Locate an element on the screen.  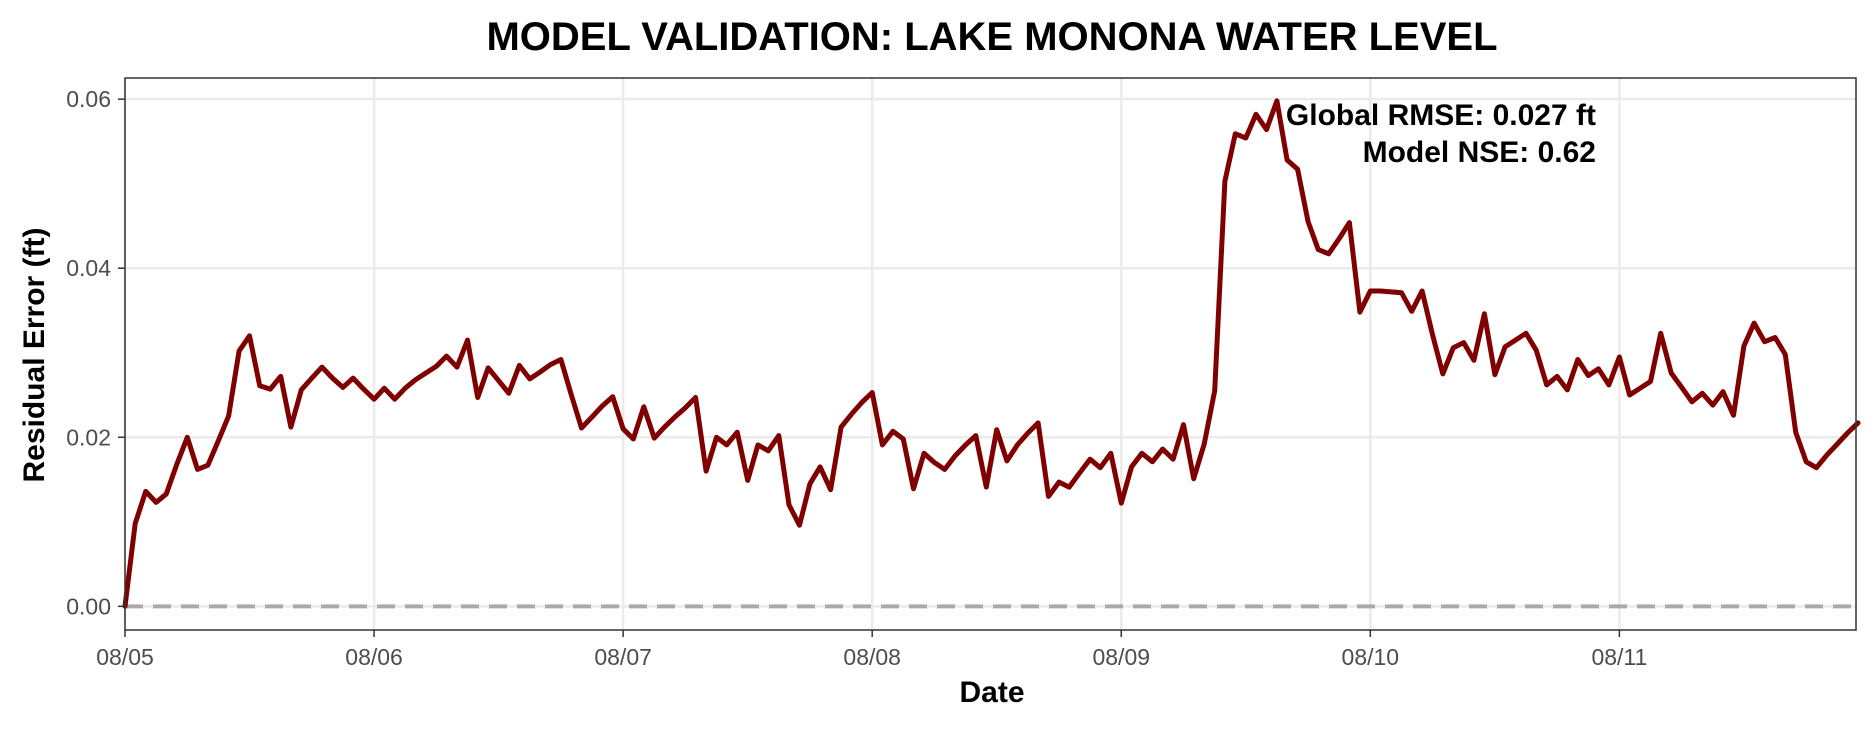
y-axis: 0.00 0.02 0.04 0.06 is located at coordinates (95, 352).